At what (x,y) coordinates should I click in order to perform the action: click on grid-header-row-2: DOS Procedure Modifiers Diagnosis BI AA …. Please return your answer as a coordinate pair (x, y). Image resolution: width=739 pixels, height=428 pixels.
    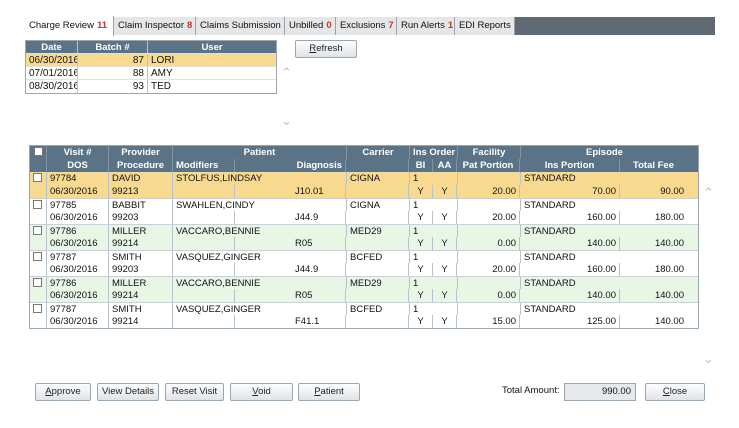
    Looking at the image, I should click on (364, 165).